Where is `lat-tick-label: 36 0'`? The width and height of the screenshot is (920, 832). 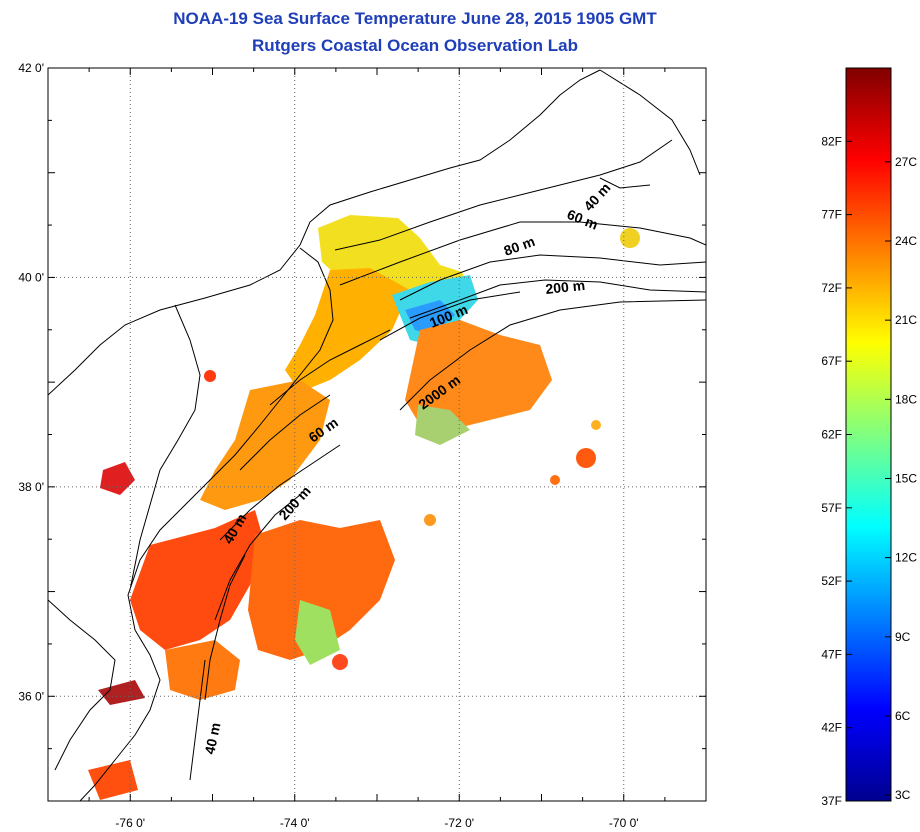
lat-tick-label: 36 0' is located at coordinates (31, 696).